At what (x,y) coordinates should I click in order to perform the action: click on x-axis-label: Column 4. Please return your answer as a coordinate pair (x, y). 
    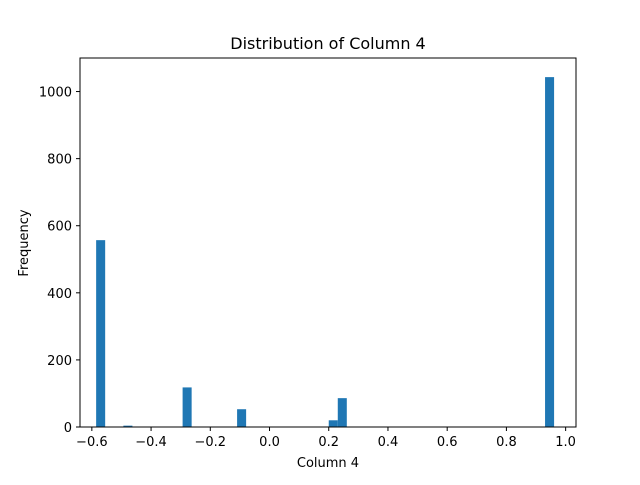
    Looking at the image, I should click on (328, 463).